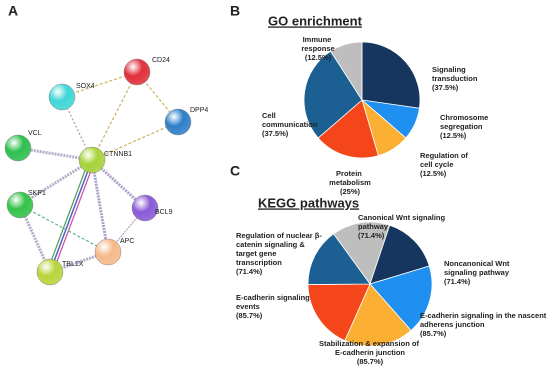  What do you see at coordinates (199, 110) in the screenshot?
I see `node-label: DPP4` at bounding box center [199, 110].